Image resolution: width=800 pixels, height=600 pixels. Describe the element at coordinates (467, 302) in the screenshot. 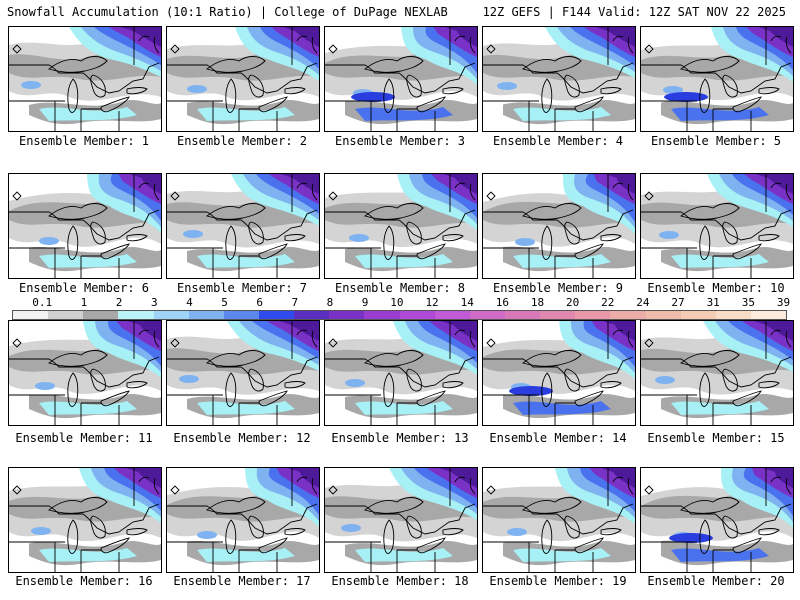

I see `colorbar-tick-label: 14` at that location.